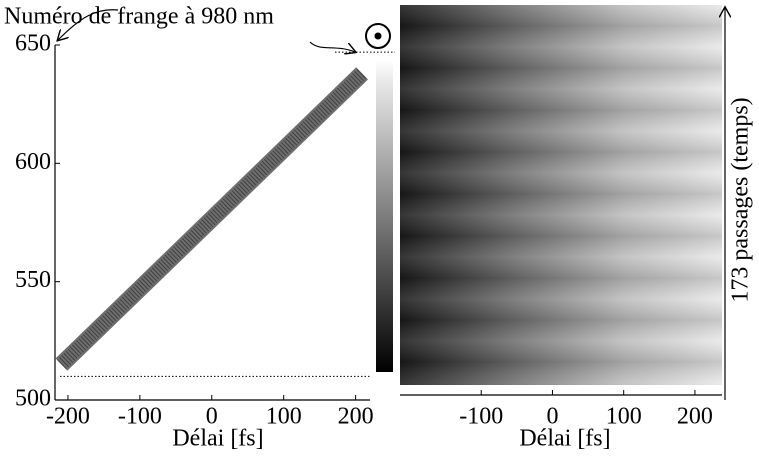 The height and width of the screenshot is (462, 759). I want to click on x-tick-label: -200, so click(68, 417).